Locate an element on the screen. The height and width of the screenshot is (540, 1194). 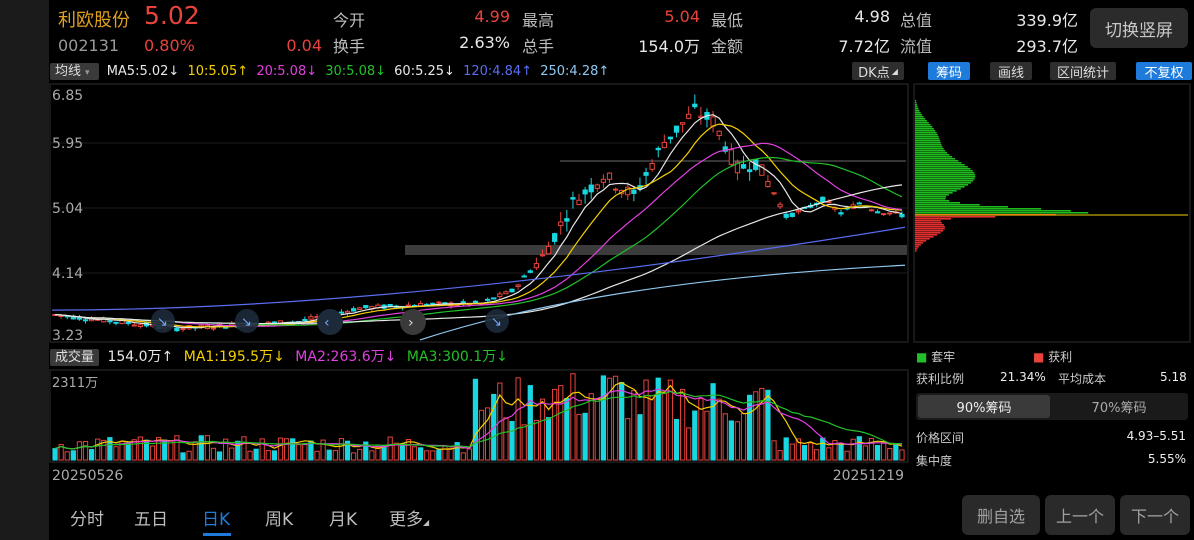
next-stock-button: 下一个 is located at coordinates (1155, 515).